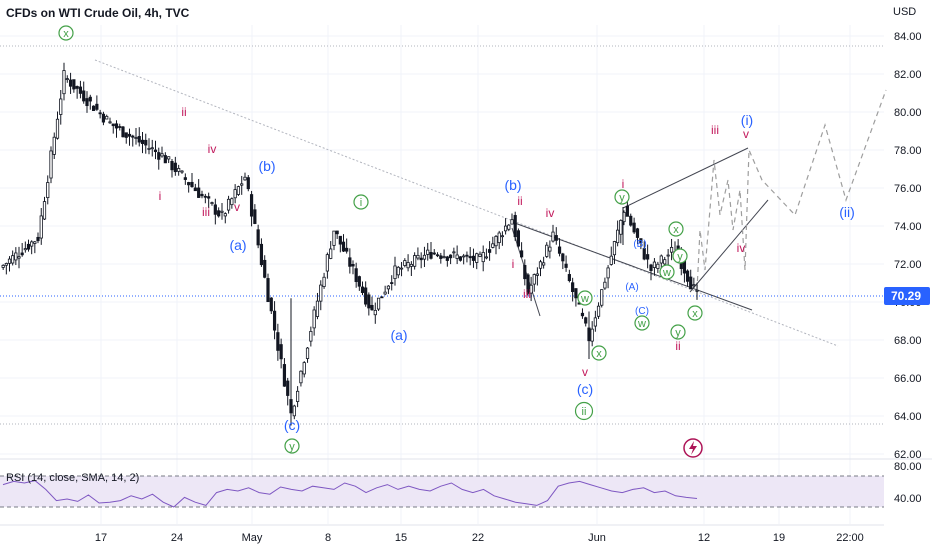 The image size is (932, 555). Describe the element at coordinates (704, 538) in the screenshot. I see `time-tick-label: 12` at that location.